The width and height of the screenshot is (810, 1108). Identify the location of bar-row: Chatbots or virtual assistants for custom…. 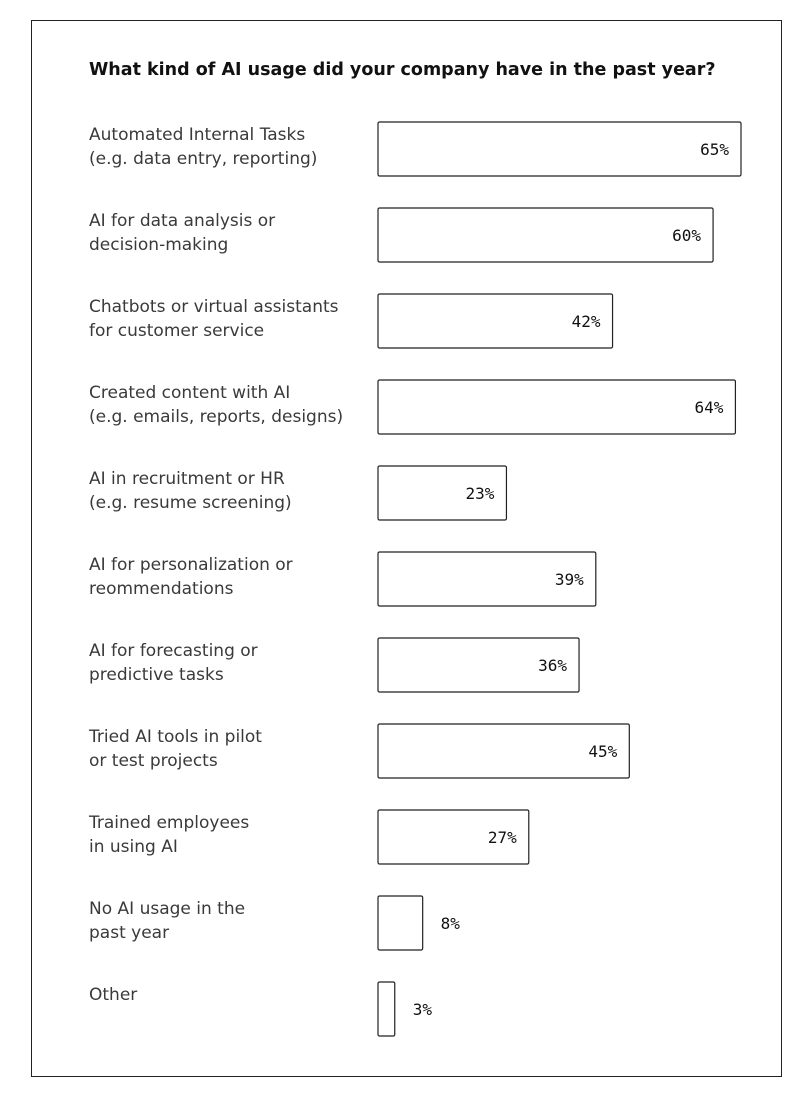
(351, 321).